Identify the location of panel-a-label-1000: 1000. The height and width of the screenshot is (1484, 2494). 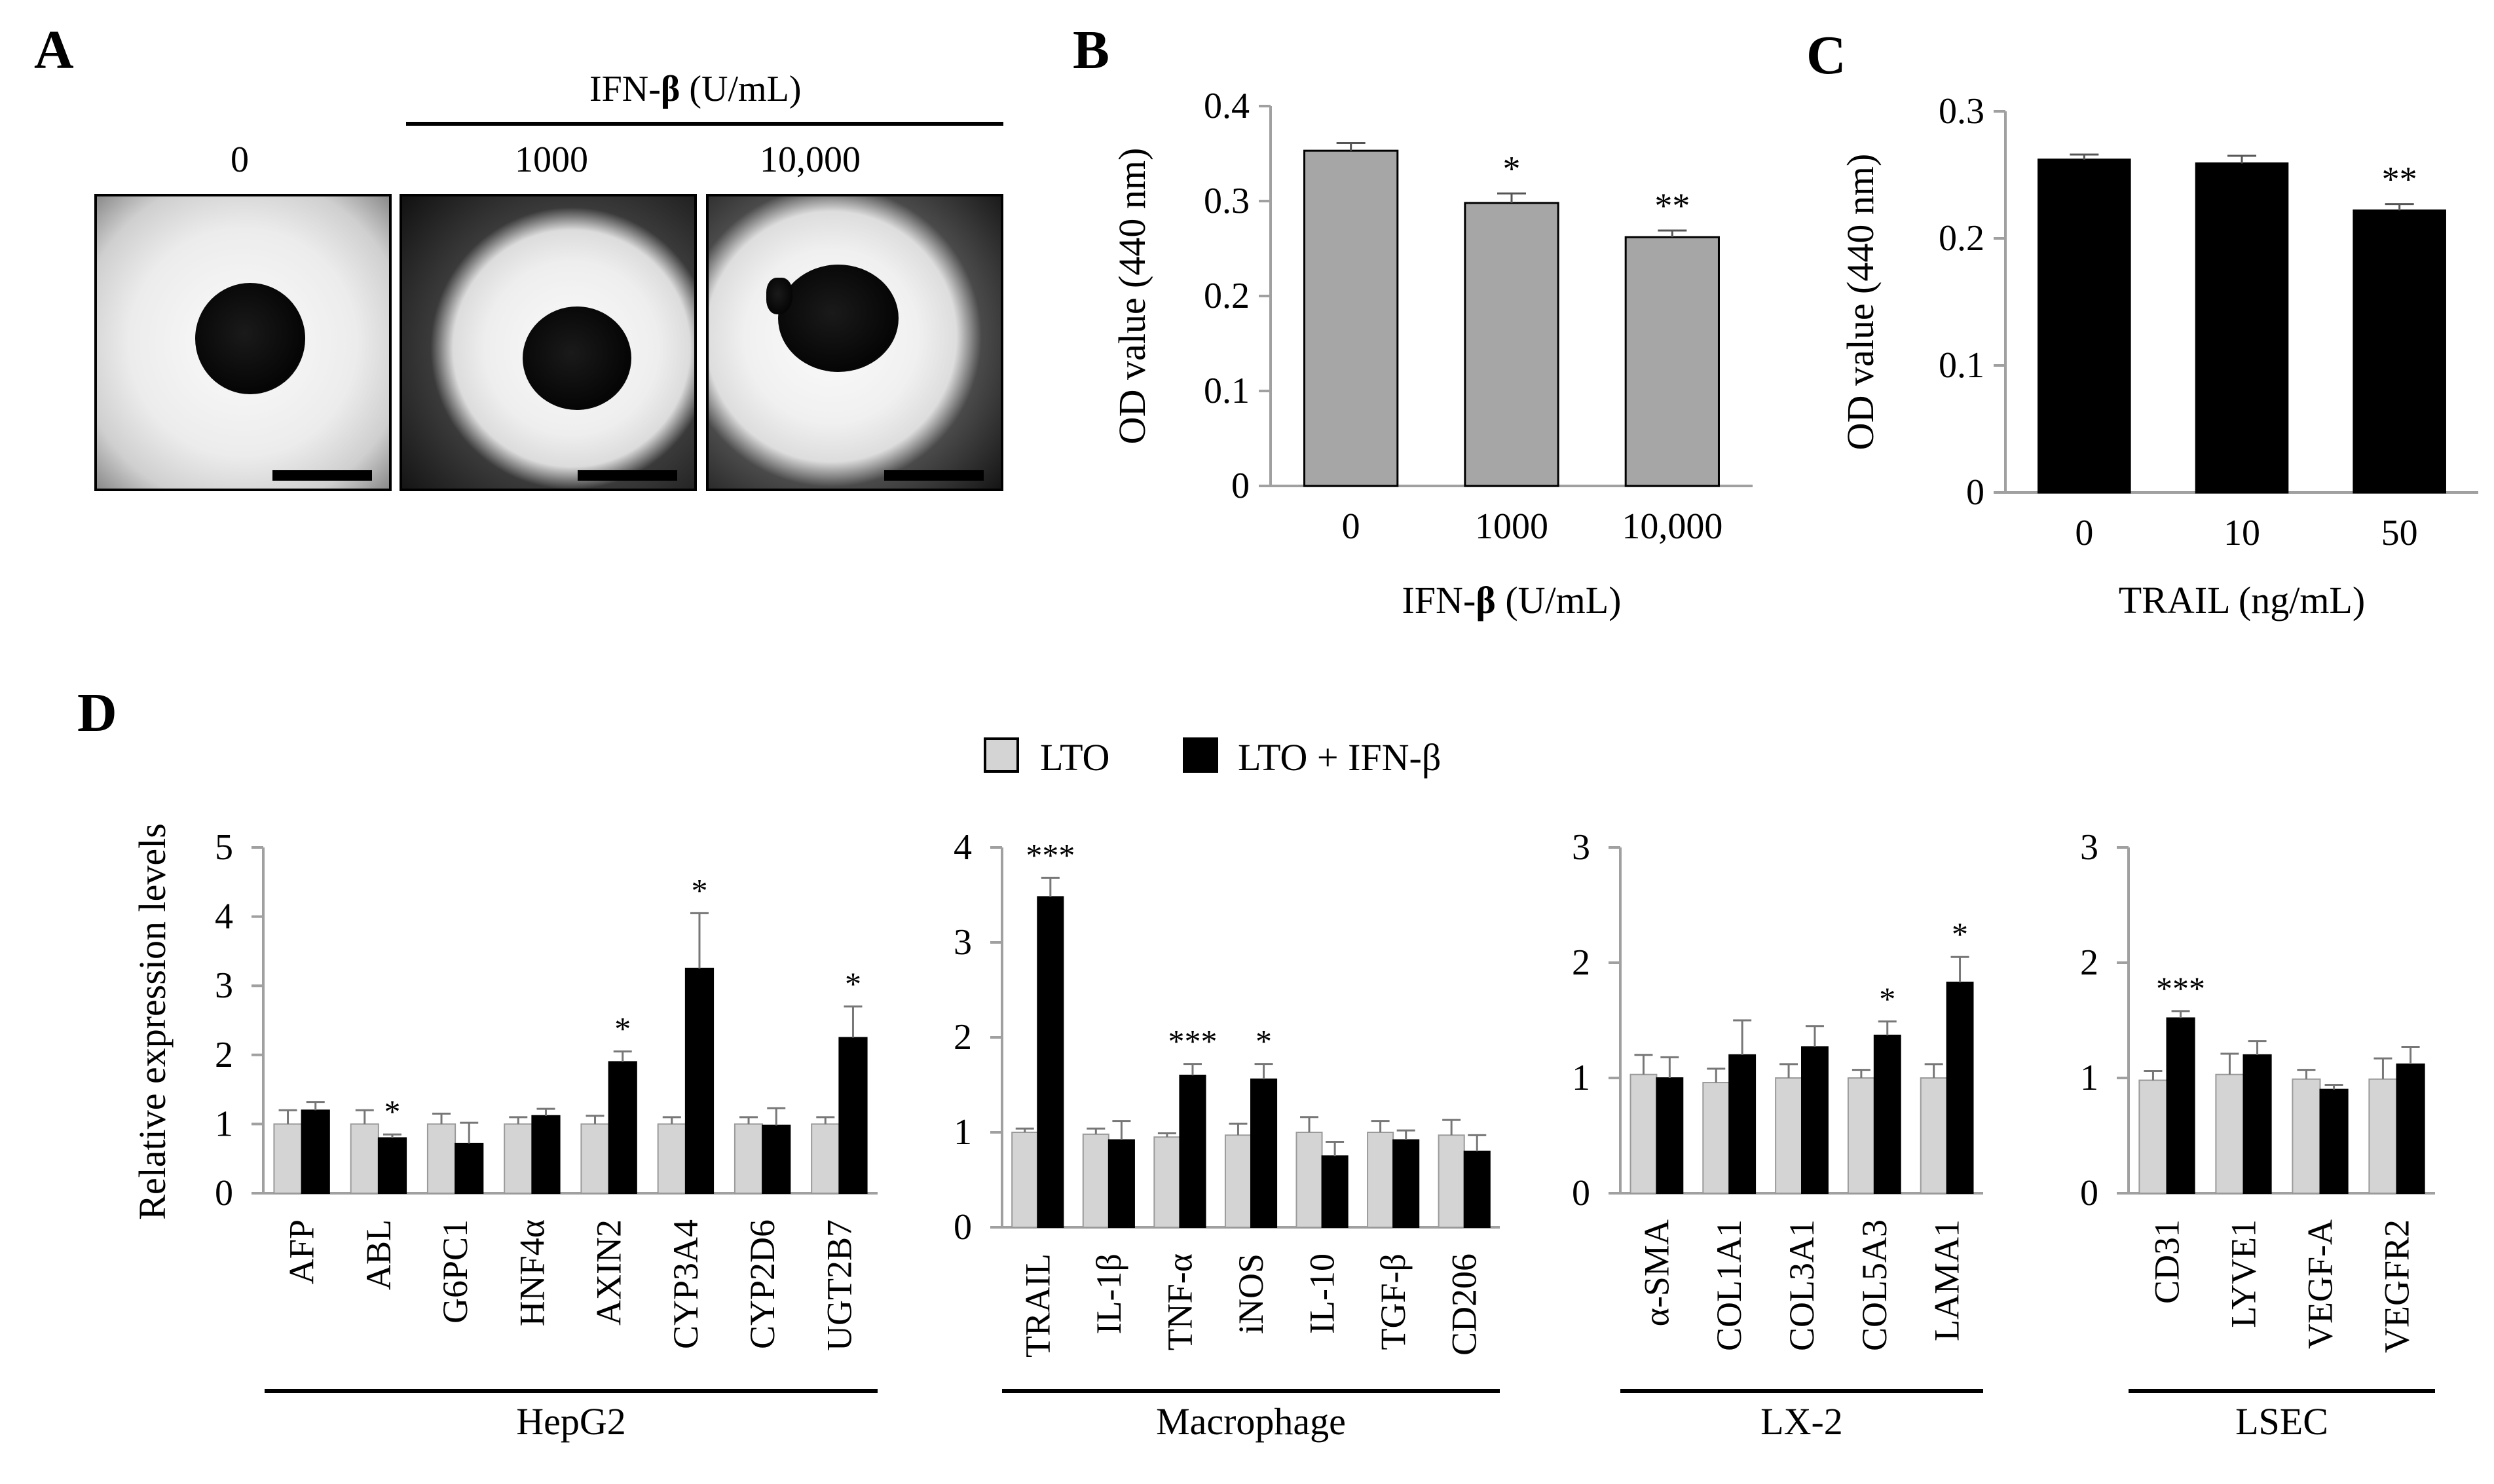
(551, 159).